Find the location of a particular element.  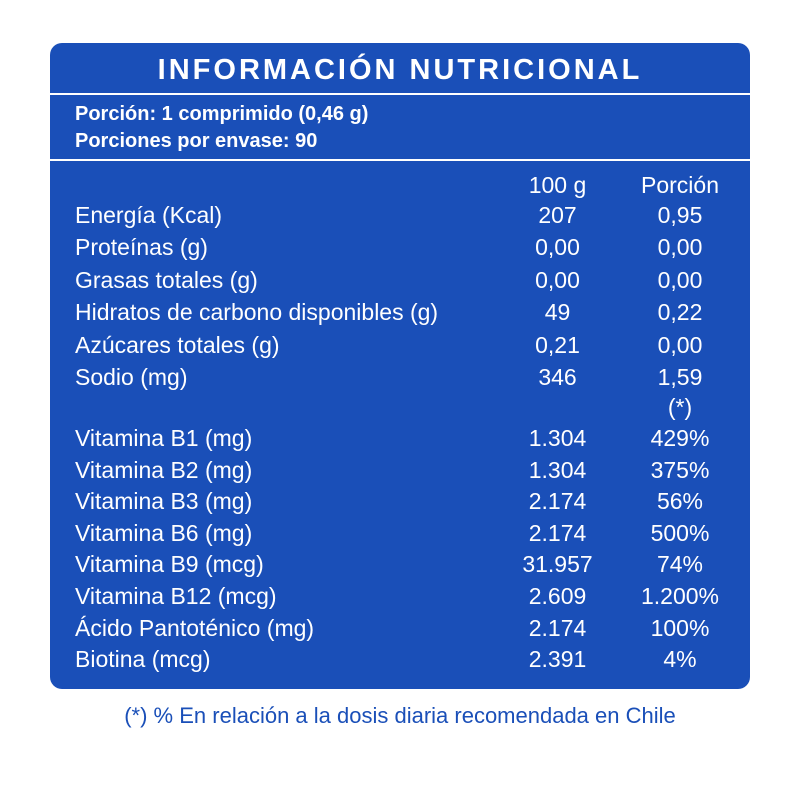

nutrient-per-100g: 49 is located at coordinates (557, 312).